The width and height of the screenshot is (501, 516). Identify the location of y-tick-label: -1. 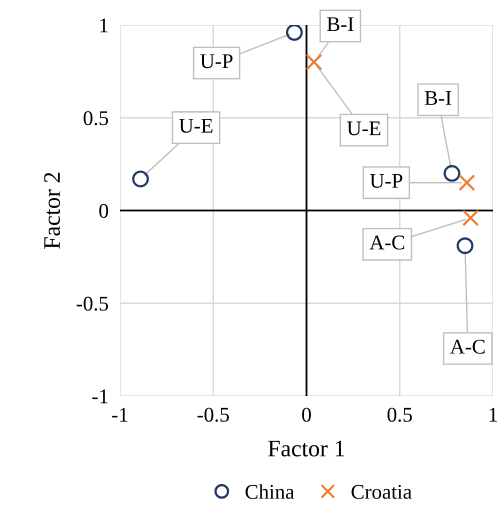
(100, 396).